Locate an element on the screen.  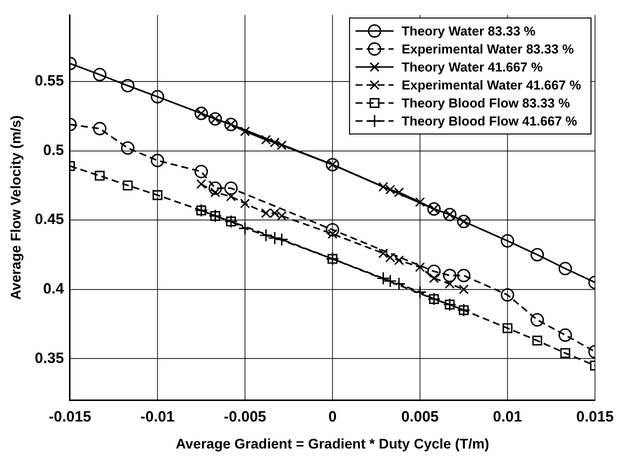
y-tick-label: 0.4 is located at coordinates (54, 289).